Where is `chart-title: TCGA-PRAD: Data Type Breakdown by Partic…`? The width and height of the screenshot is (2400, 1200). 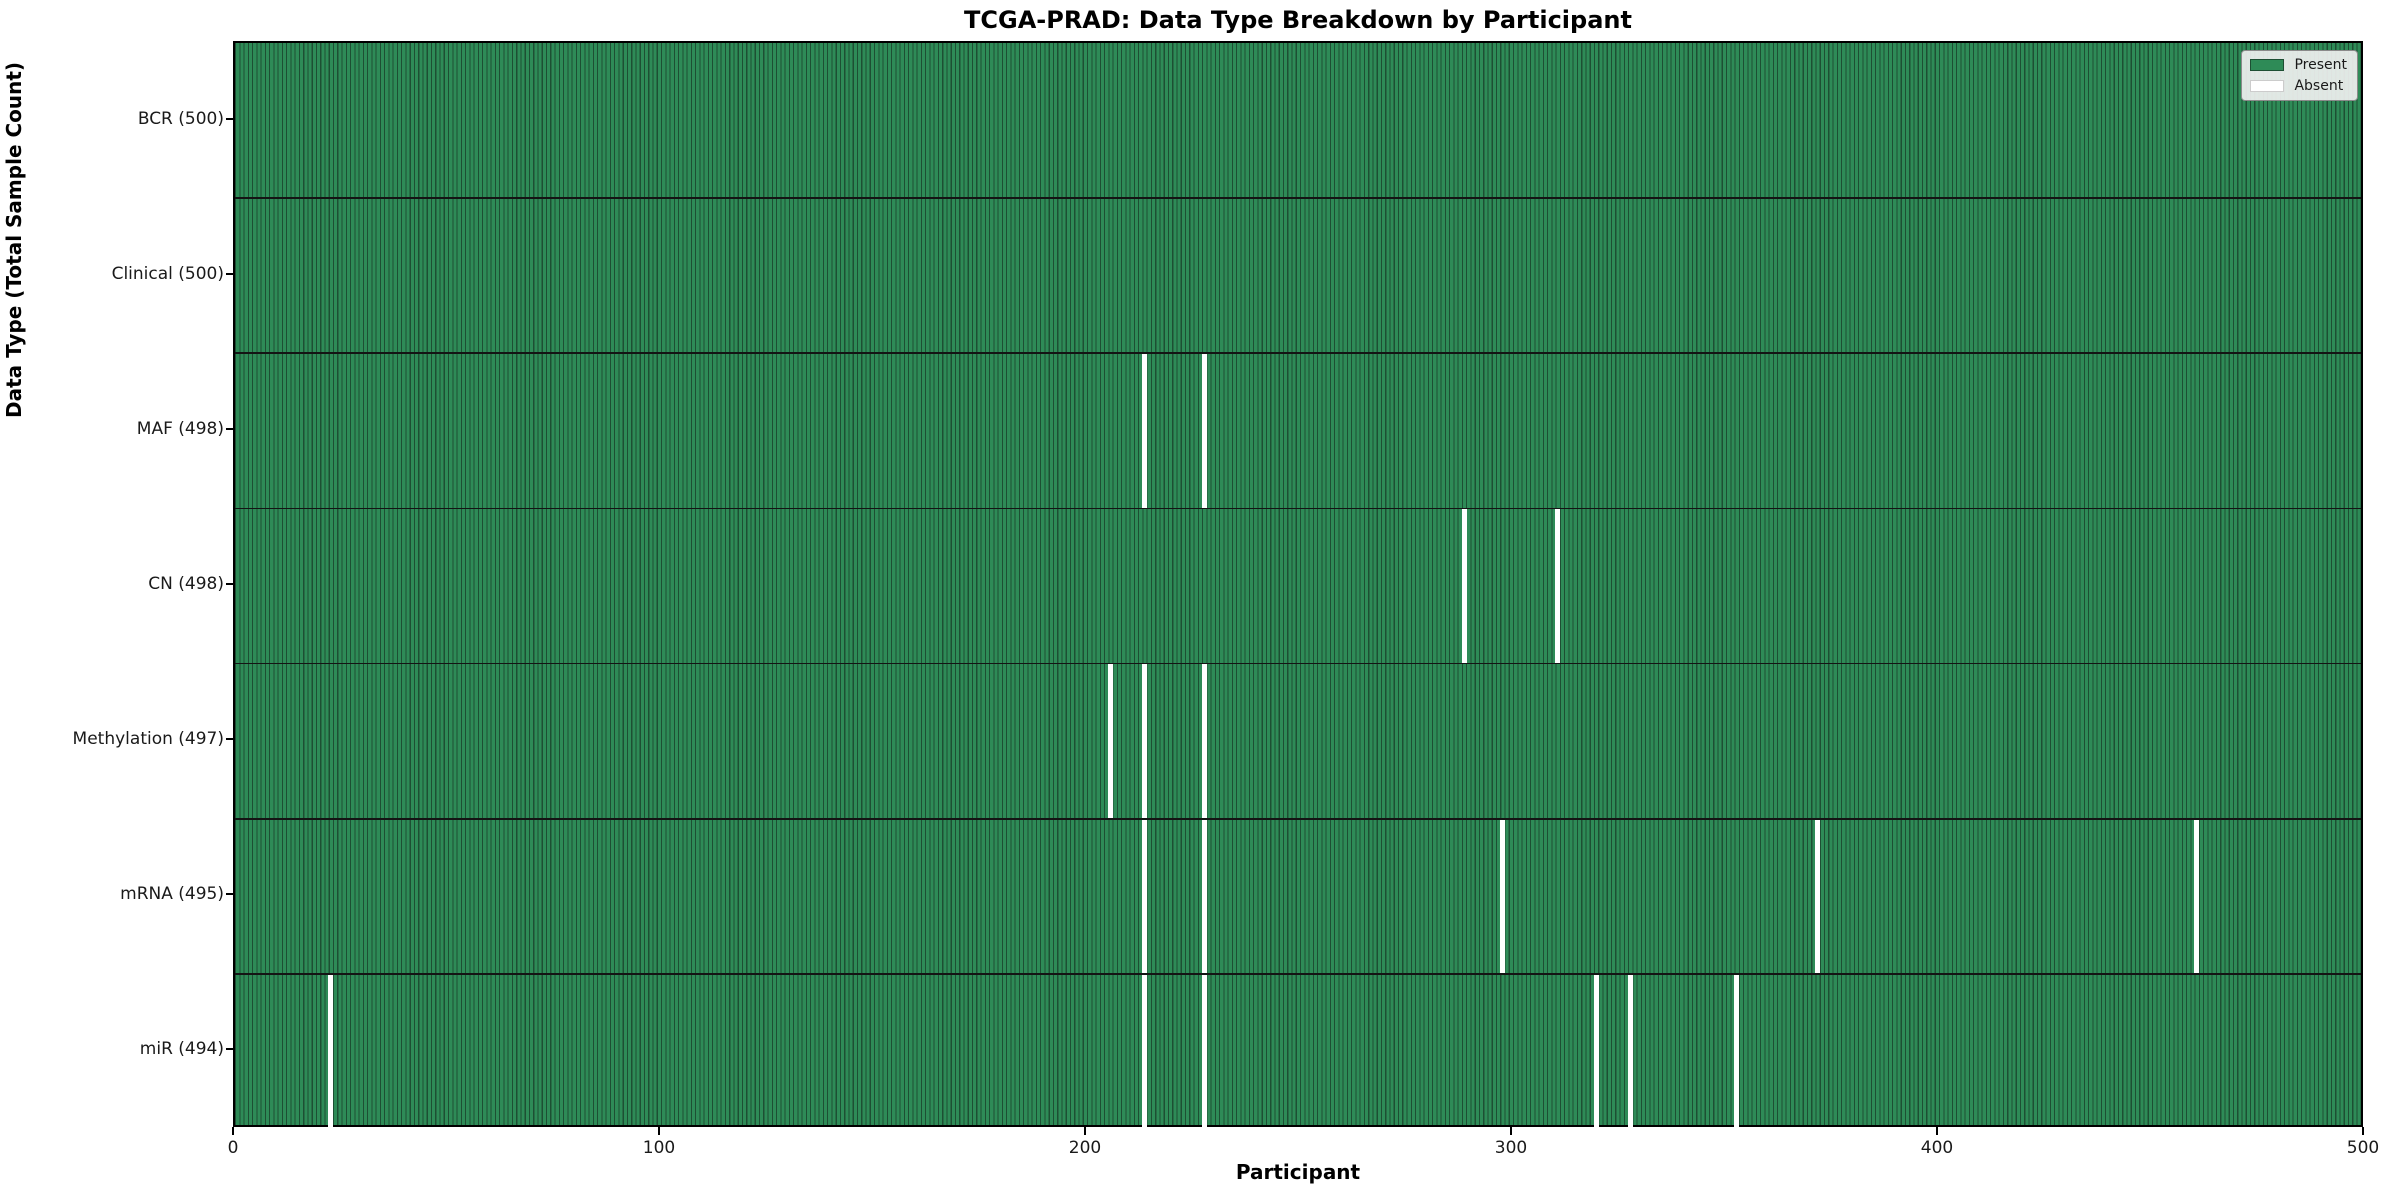
chart-title: TCGA-PRAD: Data Type Breakdown by Partic… is located at coordinates (1298, 20).